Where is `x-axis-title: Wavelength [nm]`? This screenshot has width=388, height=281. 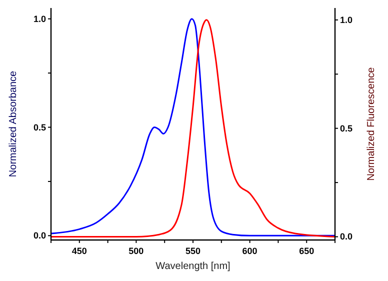
x-axis-title: Wavelength [nm] is located at coordinates (193, 266).